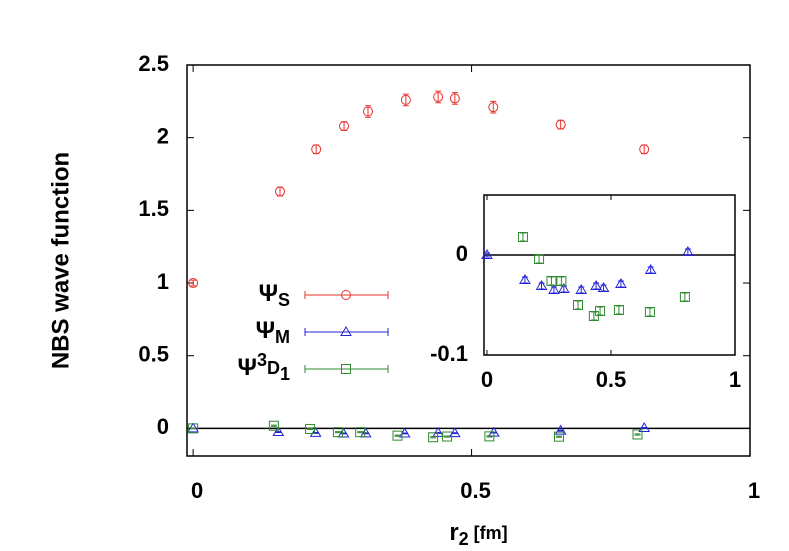 The image size is (789, 551). I want to click on legend-label: Ψ3D1, so click(264, 367).